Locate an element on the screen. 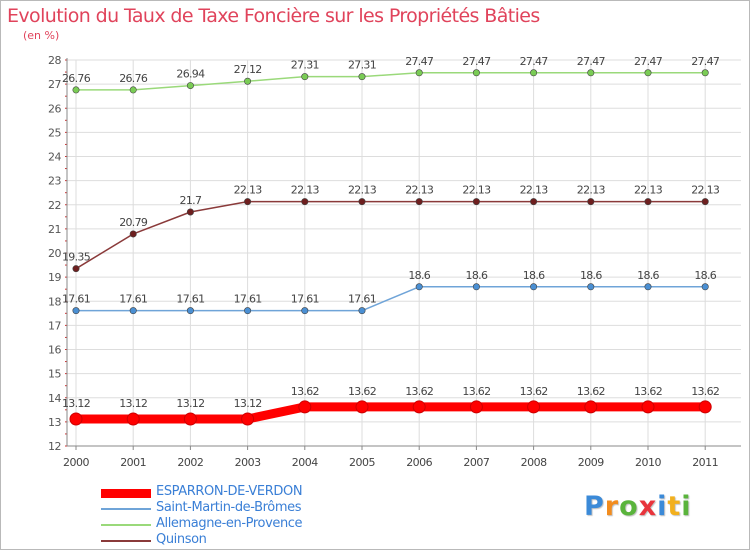  data-label-3: 20.79 is located at coordinates (133, 222).